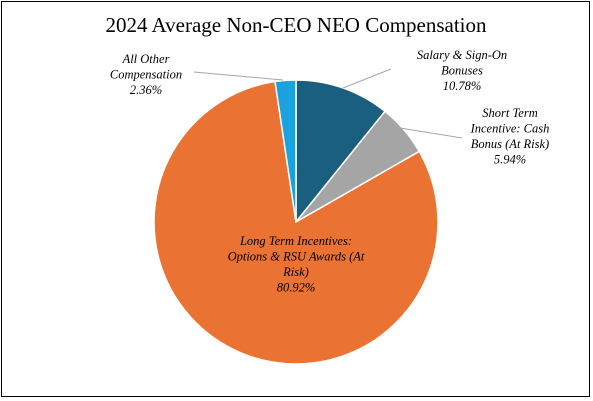  I want to click on data-label-salary-sign-on: Salary & Sign-On Bonuses 10.78%, so click(462, 70).